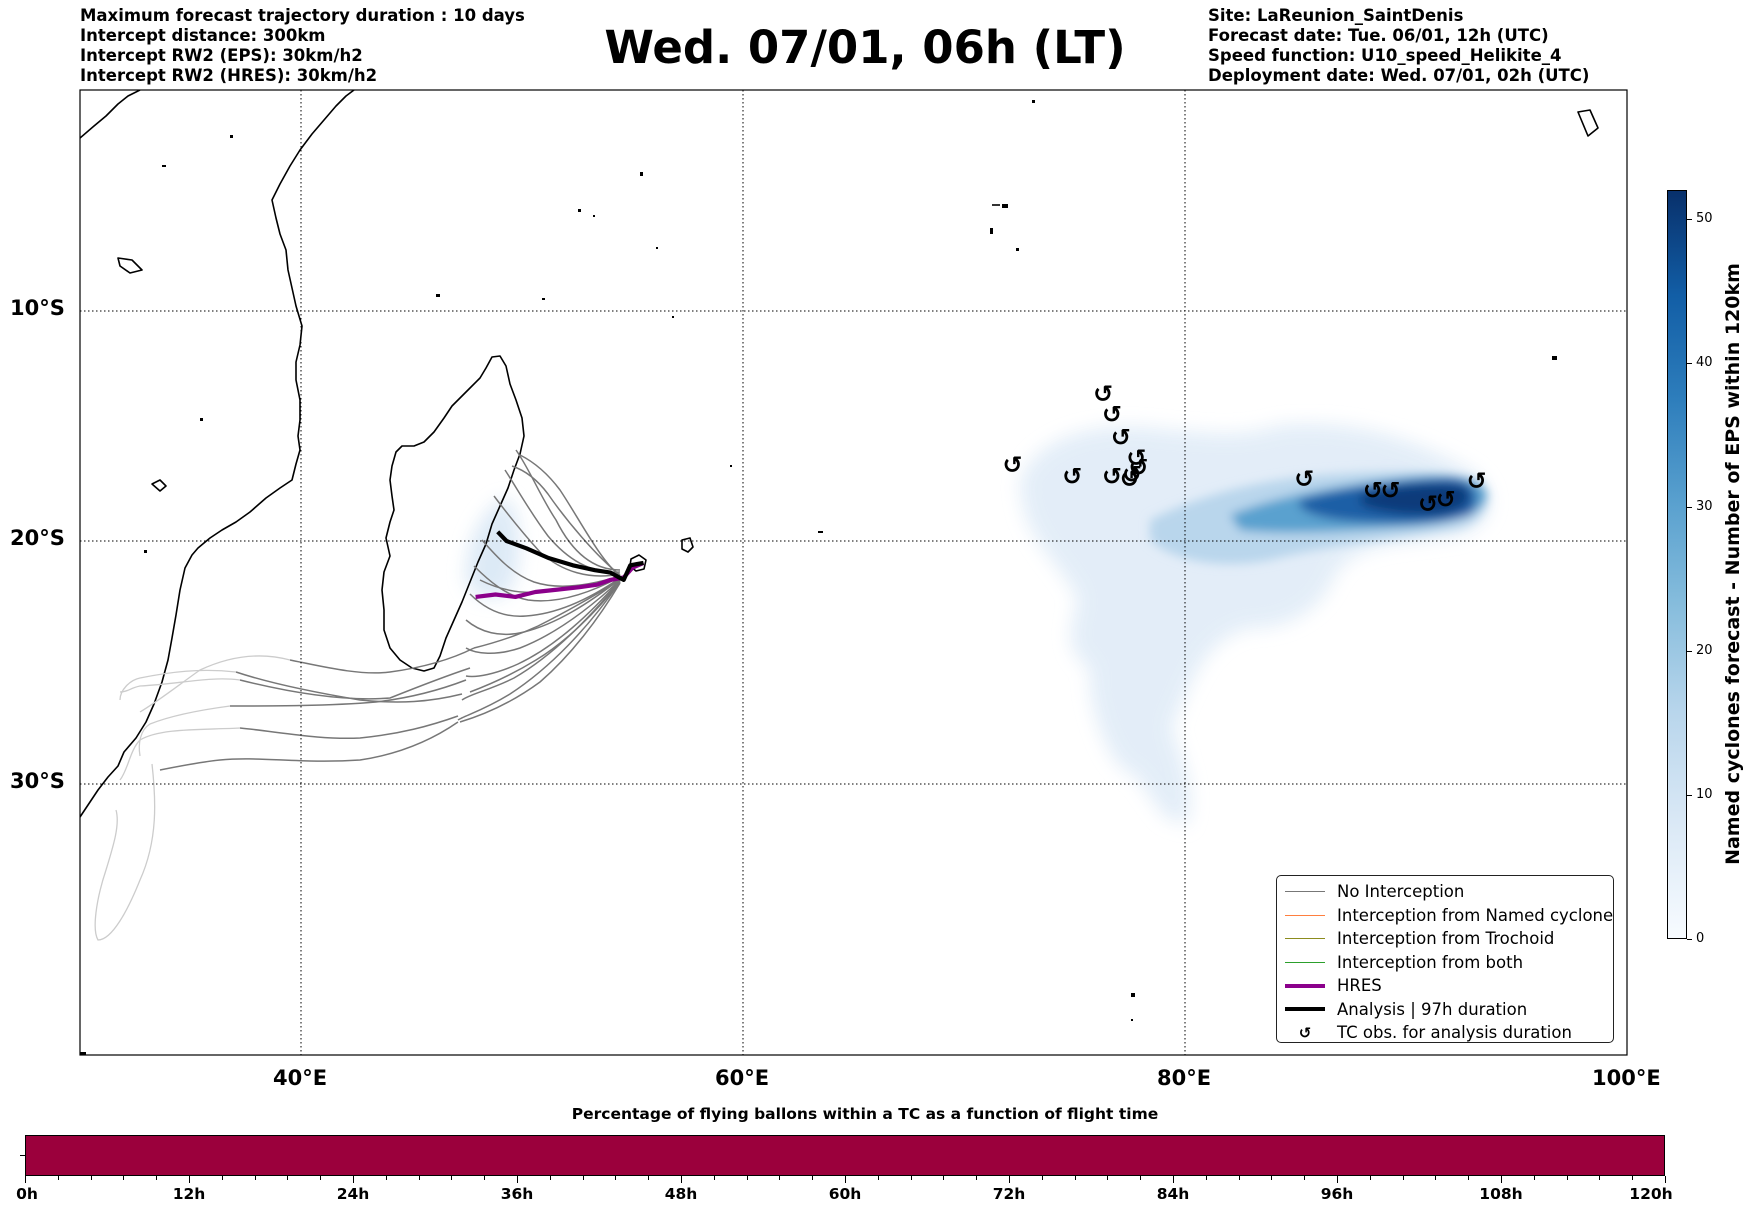  Describe the element at coordinates (1704, 218) in the screenshot. I see `colorbar-tick-label: 50` at that location.